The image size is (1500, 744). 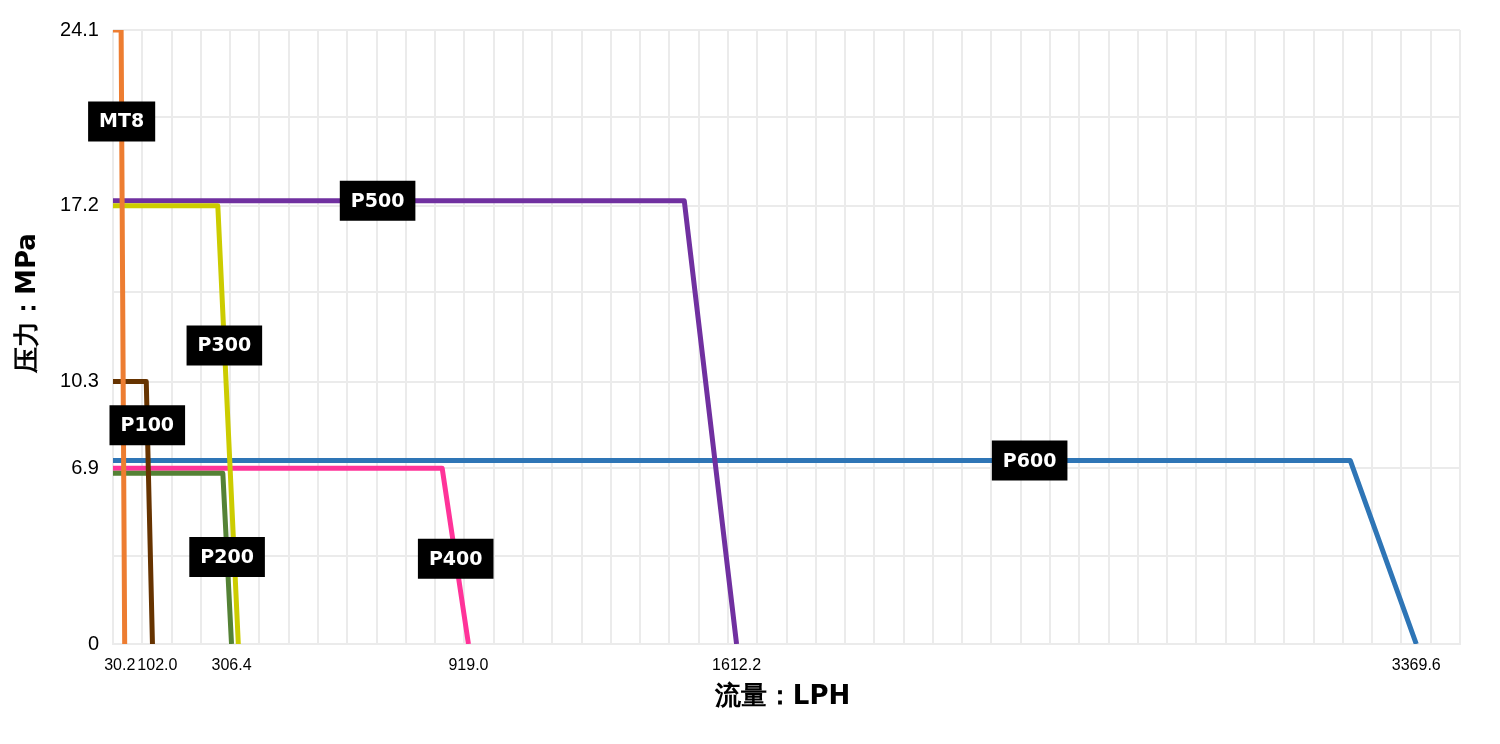 I want to click on x-tick-label: 1612.2, so click(x=737, y=665).